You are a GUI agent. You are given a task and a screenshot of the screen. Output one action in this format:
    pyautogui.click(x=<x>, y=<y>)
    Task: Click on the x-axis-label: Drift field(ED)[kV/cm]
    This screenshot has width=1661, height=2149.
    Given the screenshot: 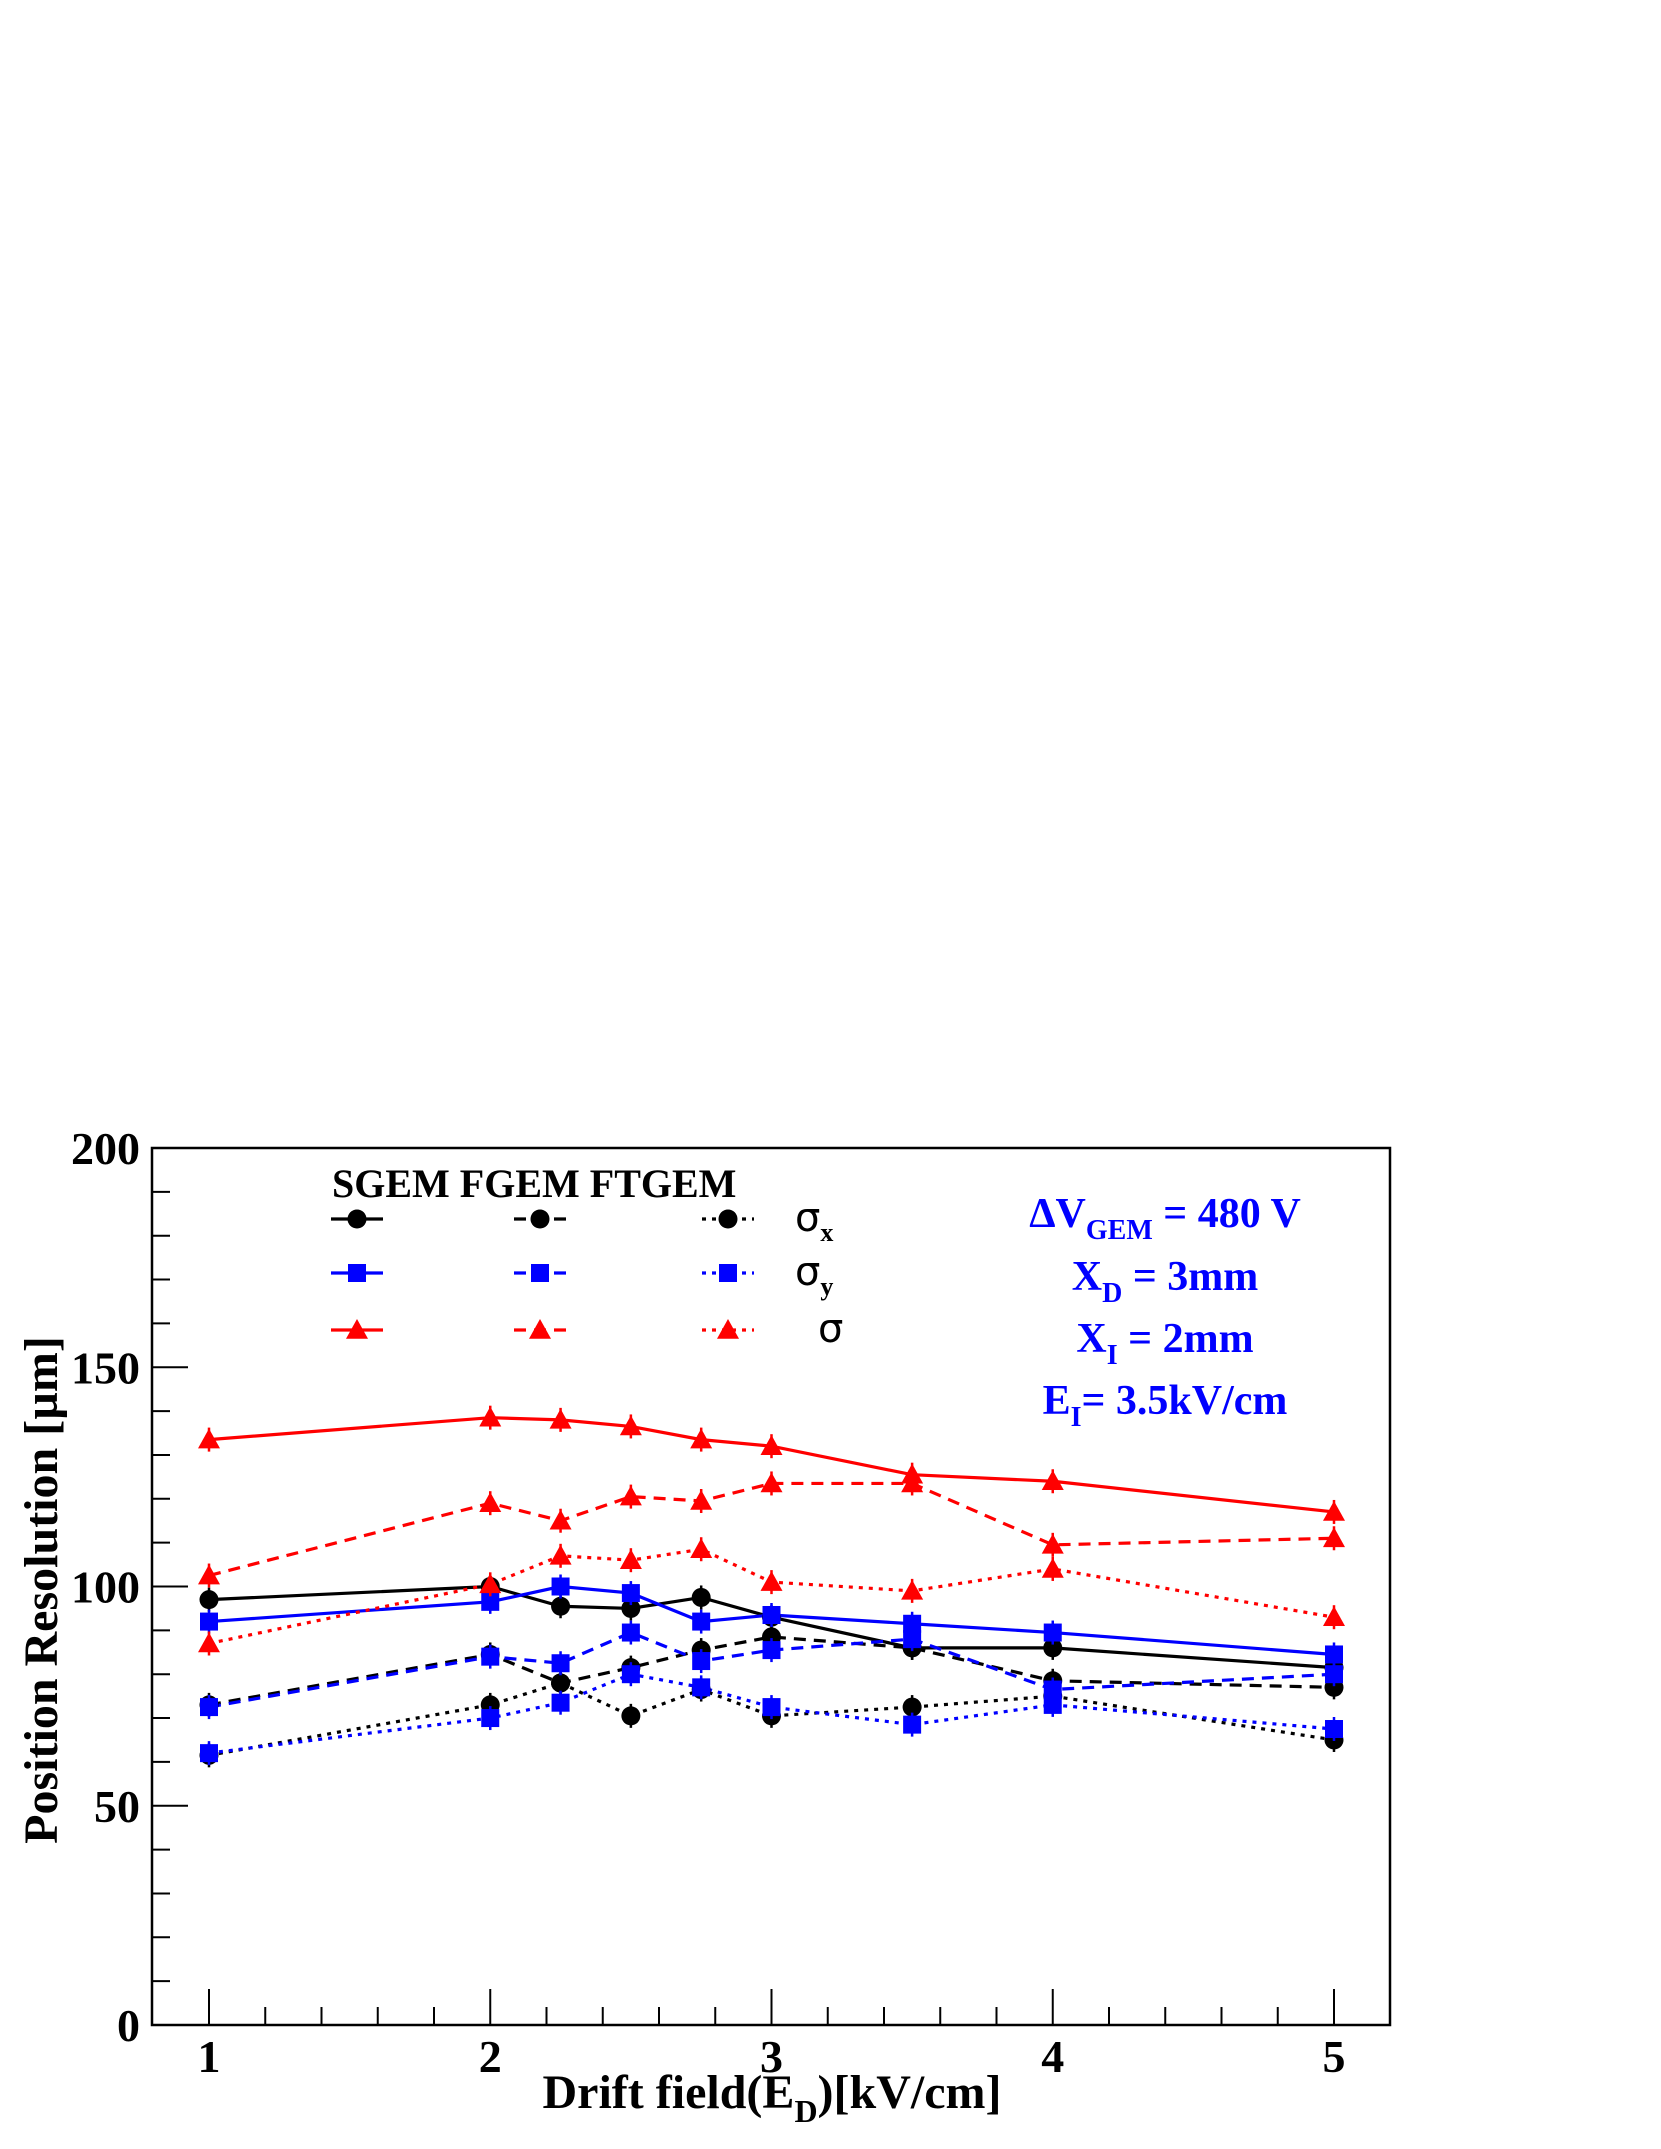 What is the action you would take?
    pyautogui.click(x=772, y=2097)
    